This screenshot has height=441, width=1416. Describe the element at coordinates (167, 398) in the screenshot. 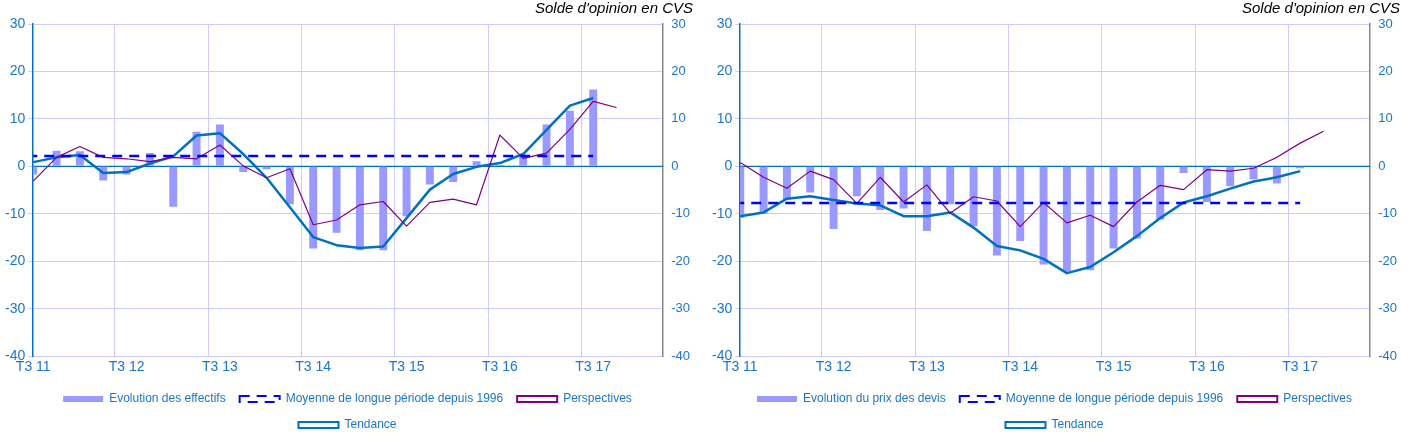

I see `legend-label: Evolution des effectifs` at that location.